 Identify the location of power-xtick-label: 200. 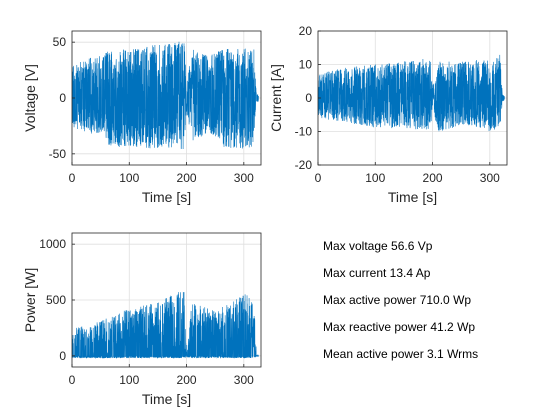
(187, 380).